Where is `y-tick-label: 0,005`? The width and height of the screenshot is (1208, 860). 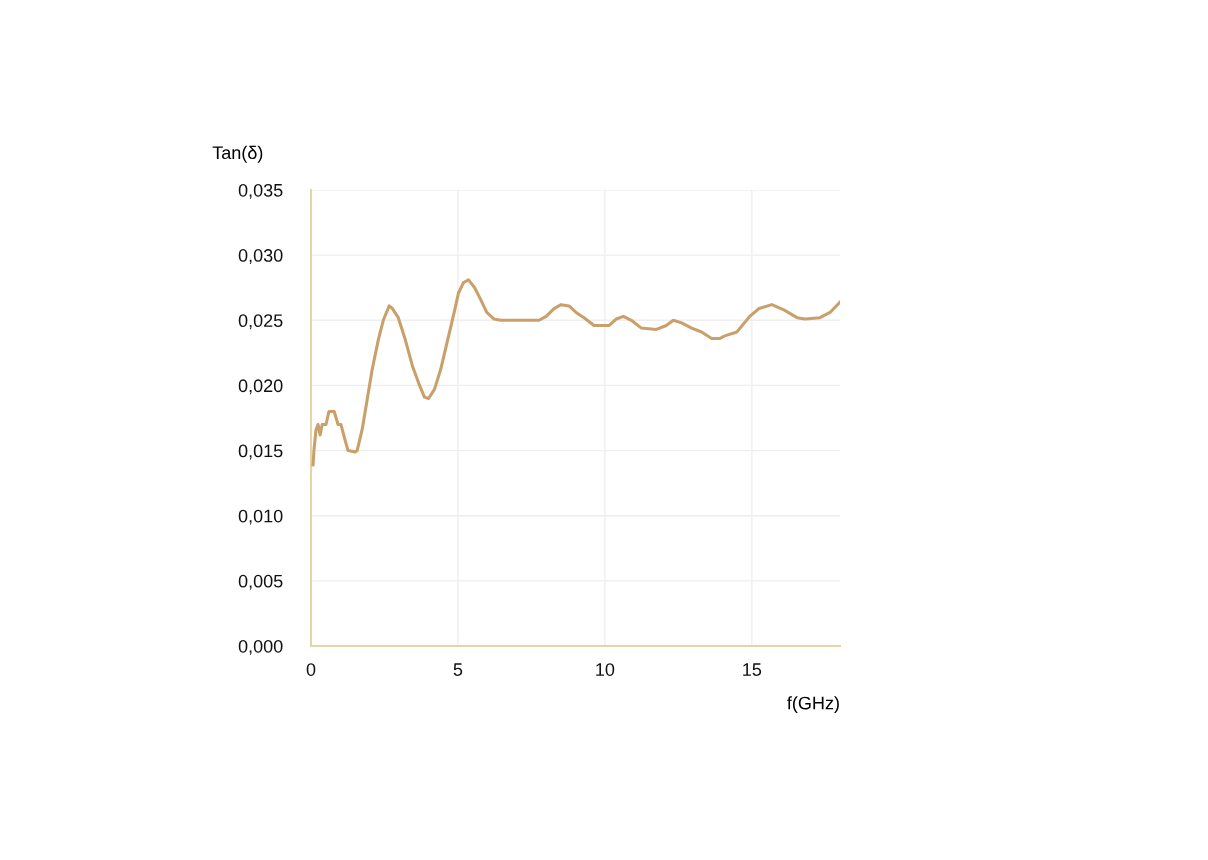
y-tick-label: 0,005 is located at coordinates (260, 582).